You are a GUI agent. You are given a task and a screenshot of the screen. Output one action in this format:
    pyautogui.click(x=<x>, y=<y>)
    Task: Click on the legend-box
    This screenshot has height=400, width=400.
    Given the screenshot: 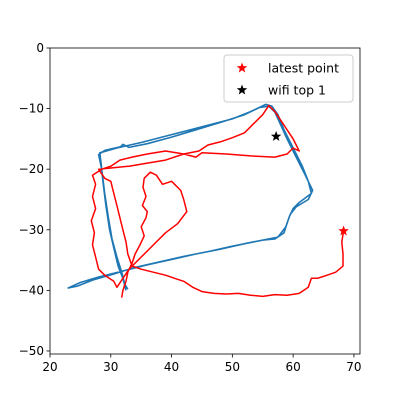 What is the action you would take?
    pyautogui.click(x=288, y=78)
    